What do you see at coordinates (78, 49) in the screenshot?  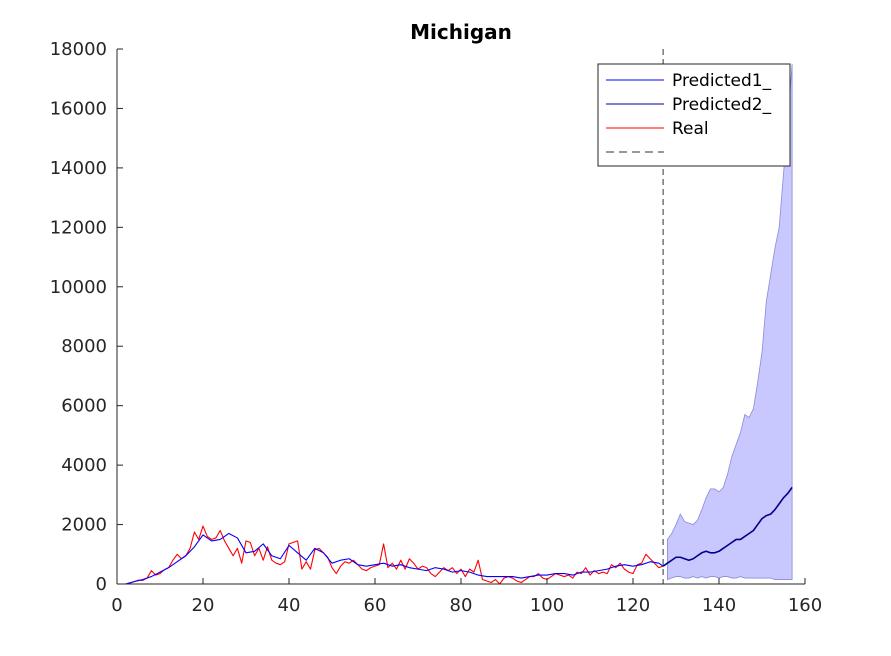 I see `y-tick-label: 18000` at bounding box center [78, 49].